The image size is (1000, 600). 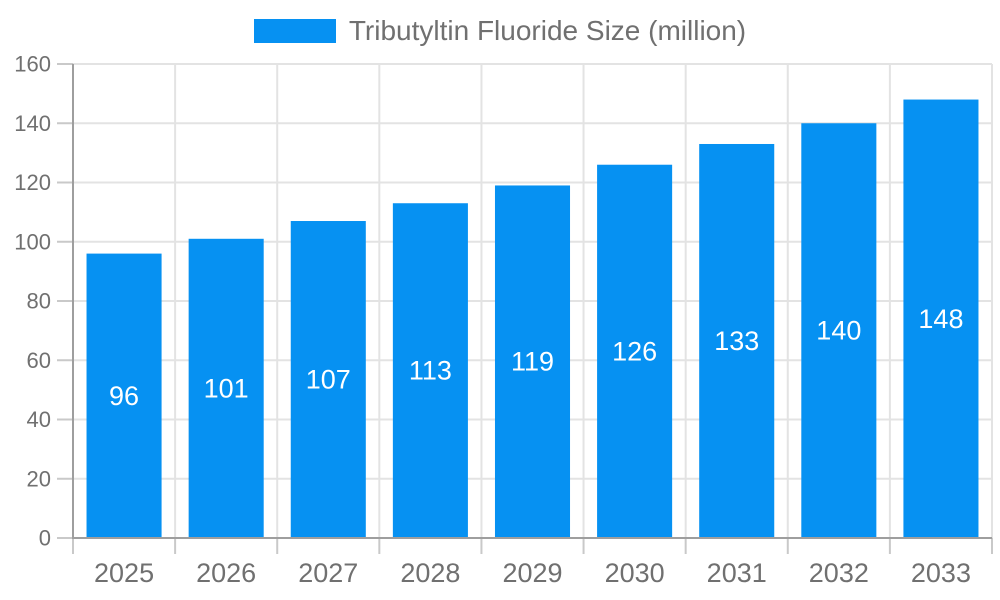 I want to click on bar-value-label: 113, so click(x=430, y=371).